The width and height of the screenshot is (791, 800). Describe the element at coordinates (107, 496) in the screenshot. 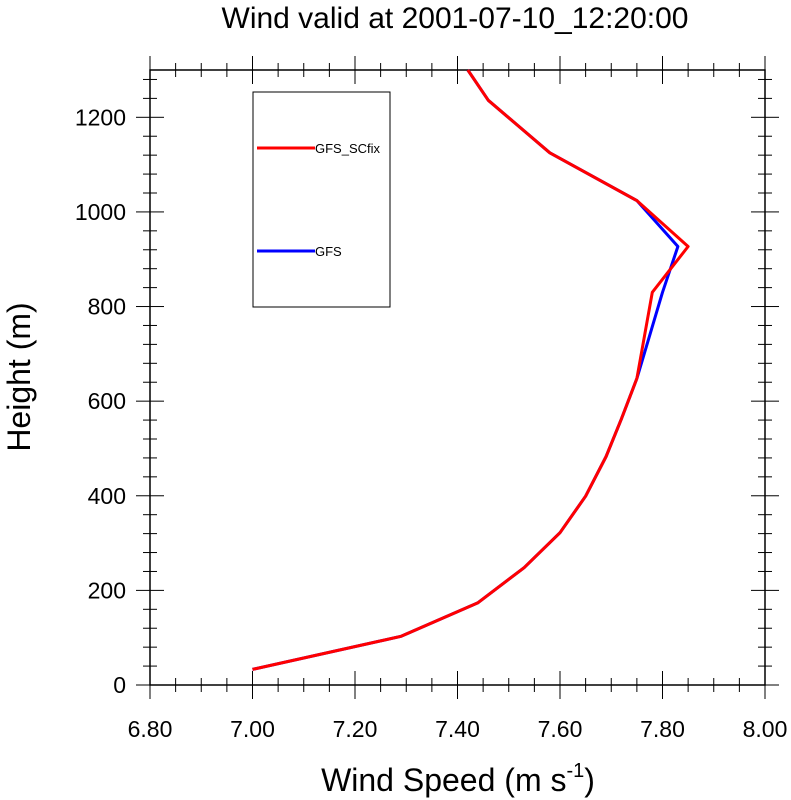

I see `y-tick-label: 400` at that location.